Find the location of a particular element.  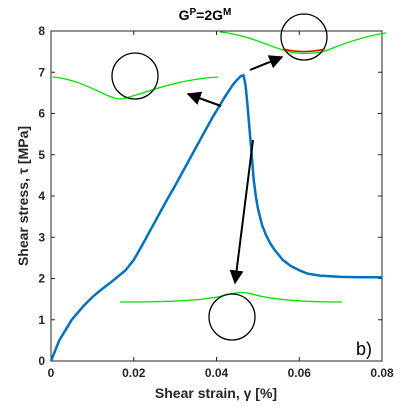

inset-post-peak-interface is located at coordinates (231, 316).